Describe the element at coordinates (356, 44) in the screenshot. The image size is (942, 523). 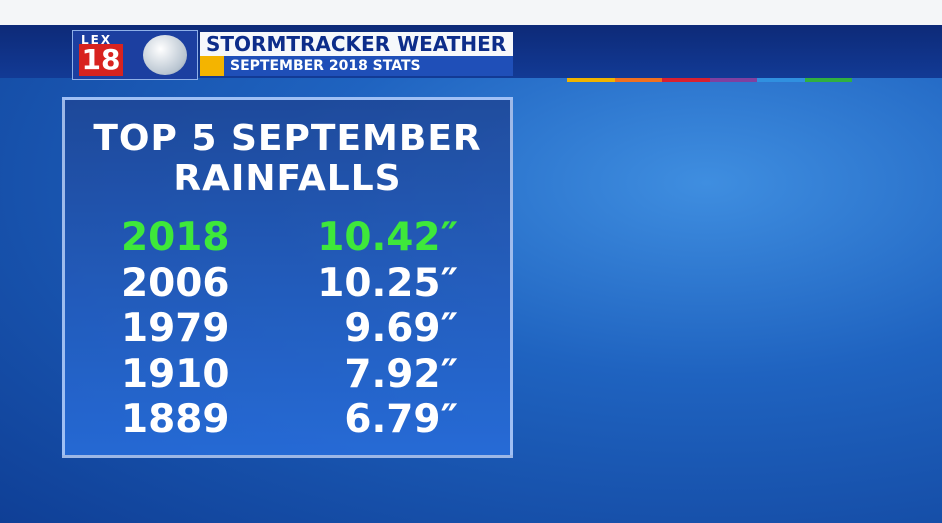
I see `header-title: STORMTRACKER WEATHER` at that location.